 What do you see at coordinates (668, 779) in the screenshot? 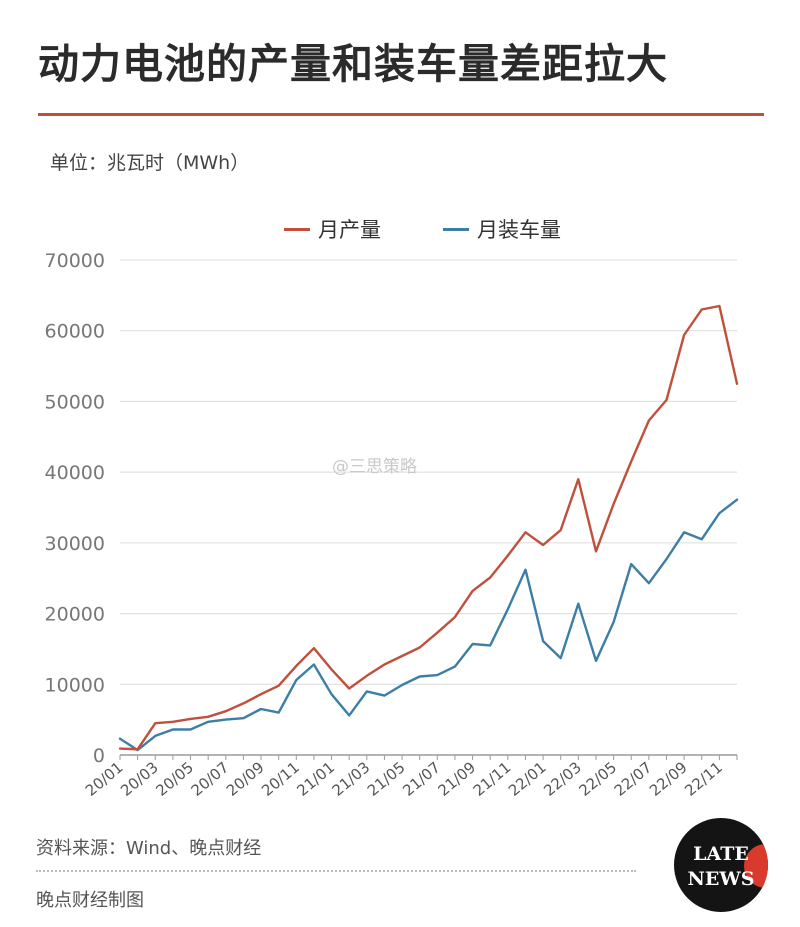
I see `x-tick-label: 22/09` at bounding box center [668, 779].